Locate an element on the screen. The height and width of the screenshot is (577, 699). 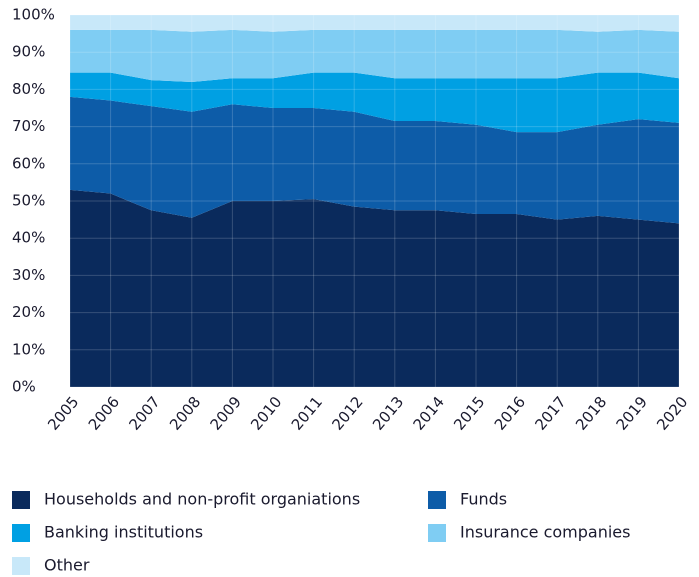
legend-label: Banking institutions is located at coordinates (123, 532).